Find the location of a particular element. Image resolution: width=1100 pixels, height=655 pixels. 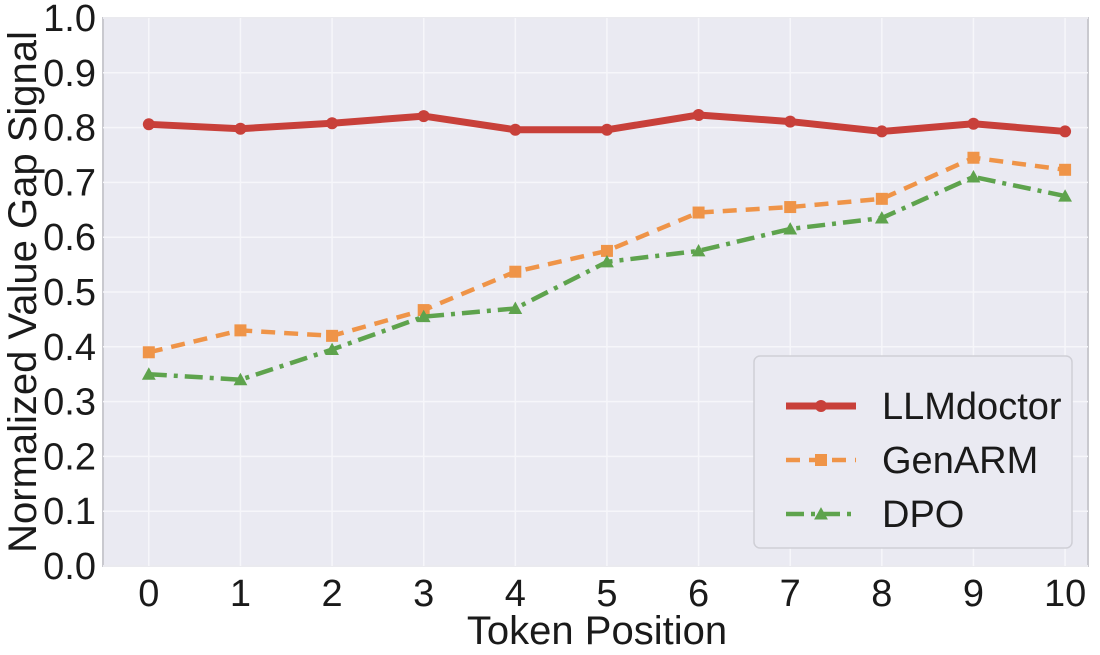

legend-item-llmdoctor: LLMdoctor is located at coordinates (924, 407).